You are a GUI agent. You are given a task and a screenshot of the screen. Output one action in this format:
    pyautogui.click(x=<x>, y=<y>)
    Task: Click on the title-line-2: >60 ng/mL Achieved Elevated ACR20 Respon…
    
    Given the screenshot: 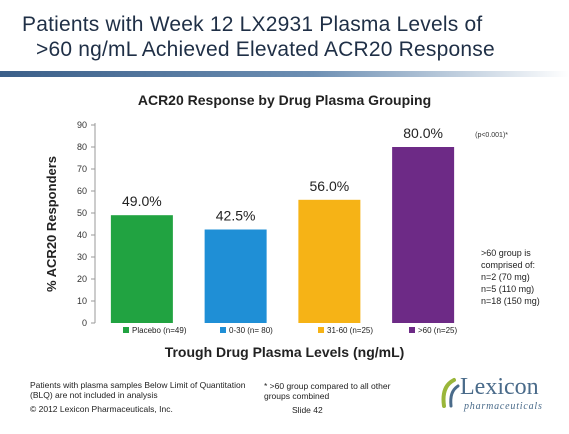 What is the action you would take?
    pyautogui.click(x=265, y=49)
    